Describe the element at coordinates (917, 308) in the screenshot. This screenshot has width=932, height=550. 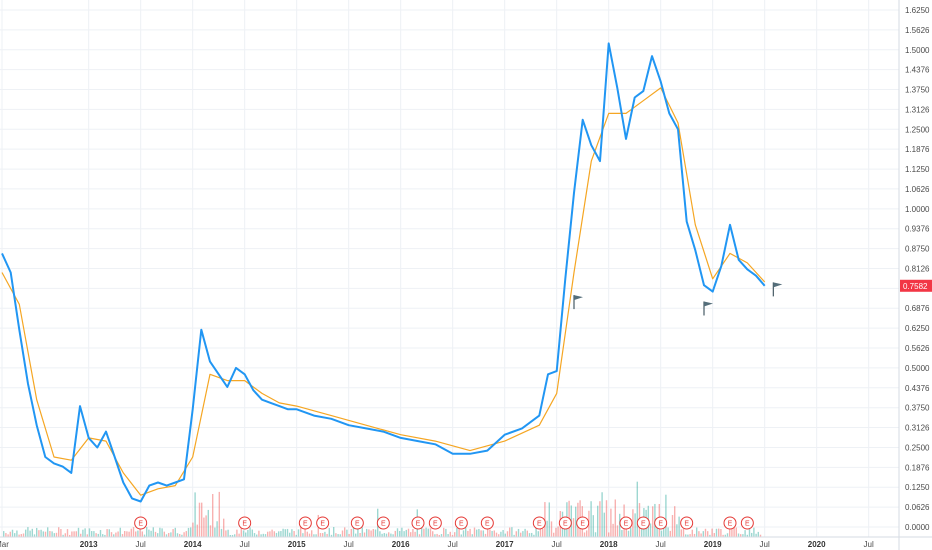
I see `y-tick-label: 0.6876` at that location.